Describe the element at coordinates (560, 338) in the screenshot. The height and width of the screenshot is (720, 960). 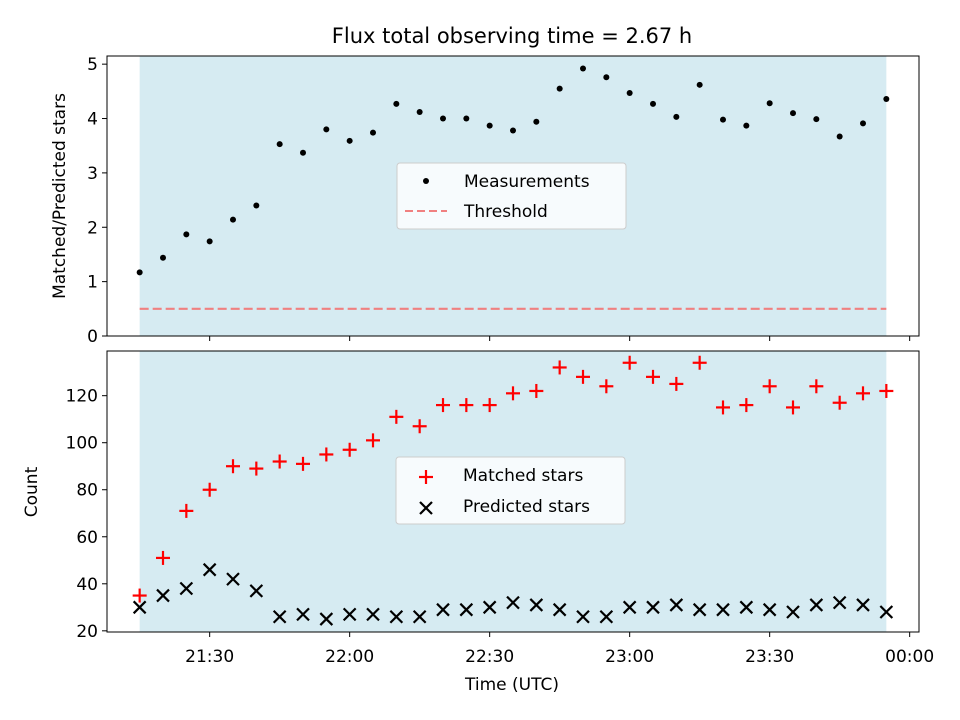
I see `top-x-ticks` at that location.